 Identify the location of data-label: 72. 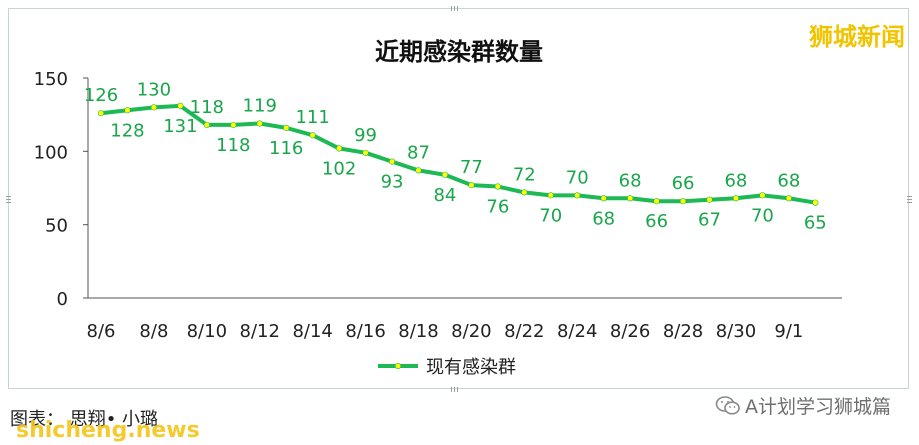
(524, 174).